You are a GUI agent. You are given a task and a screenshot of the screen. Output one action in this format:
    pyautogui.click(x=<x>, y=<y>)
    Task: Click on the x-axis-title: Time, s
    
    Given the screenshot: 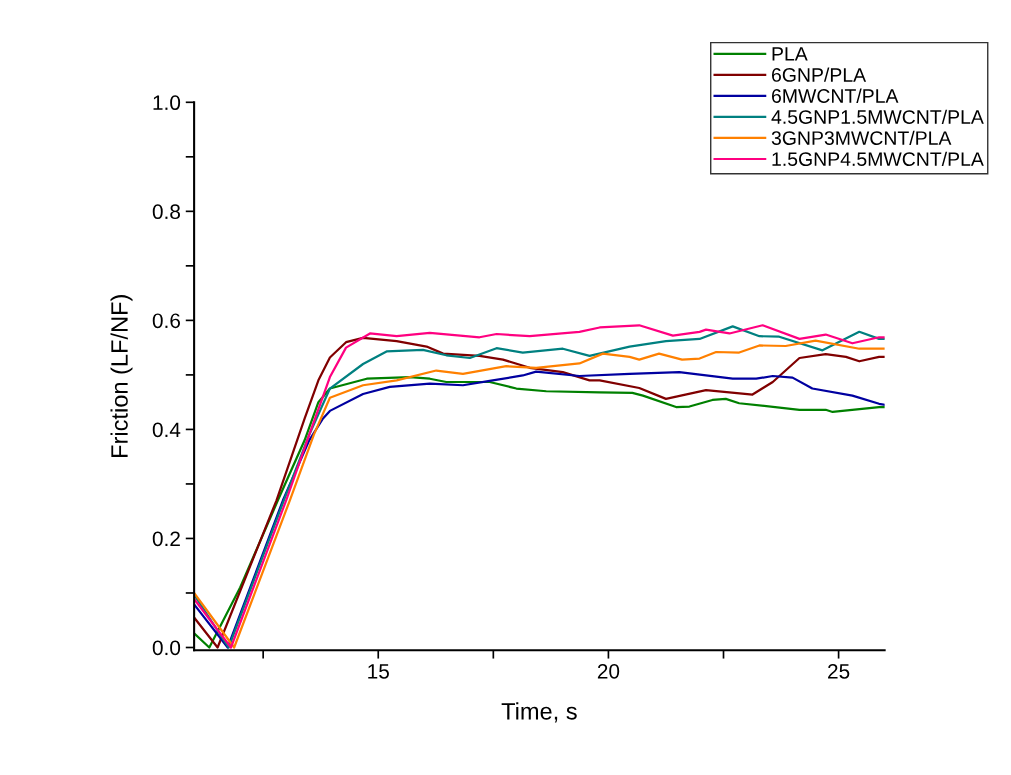 What is the action you would take?
    pyautogui.click(x=539, y=712)
    